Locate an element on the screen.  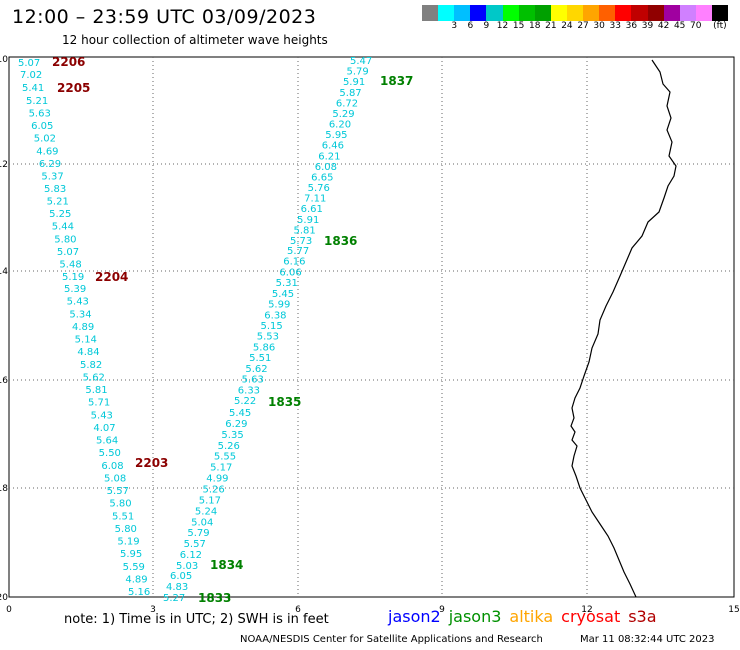
wave-height-label: 6.16 is located at coordinates (294, 262).